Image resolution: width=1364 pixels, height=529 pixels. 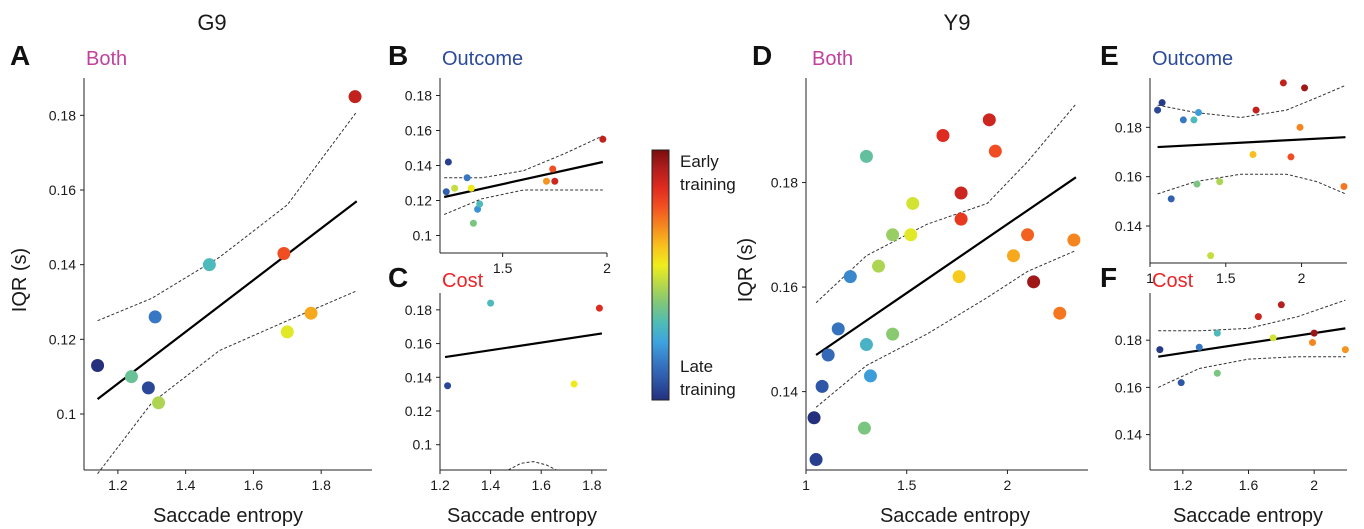 What do you see at coordinates (523, 345) in the screenshot?
I see `regression-line` at bounding box center [523, 345].